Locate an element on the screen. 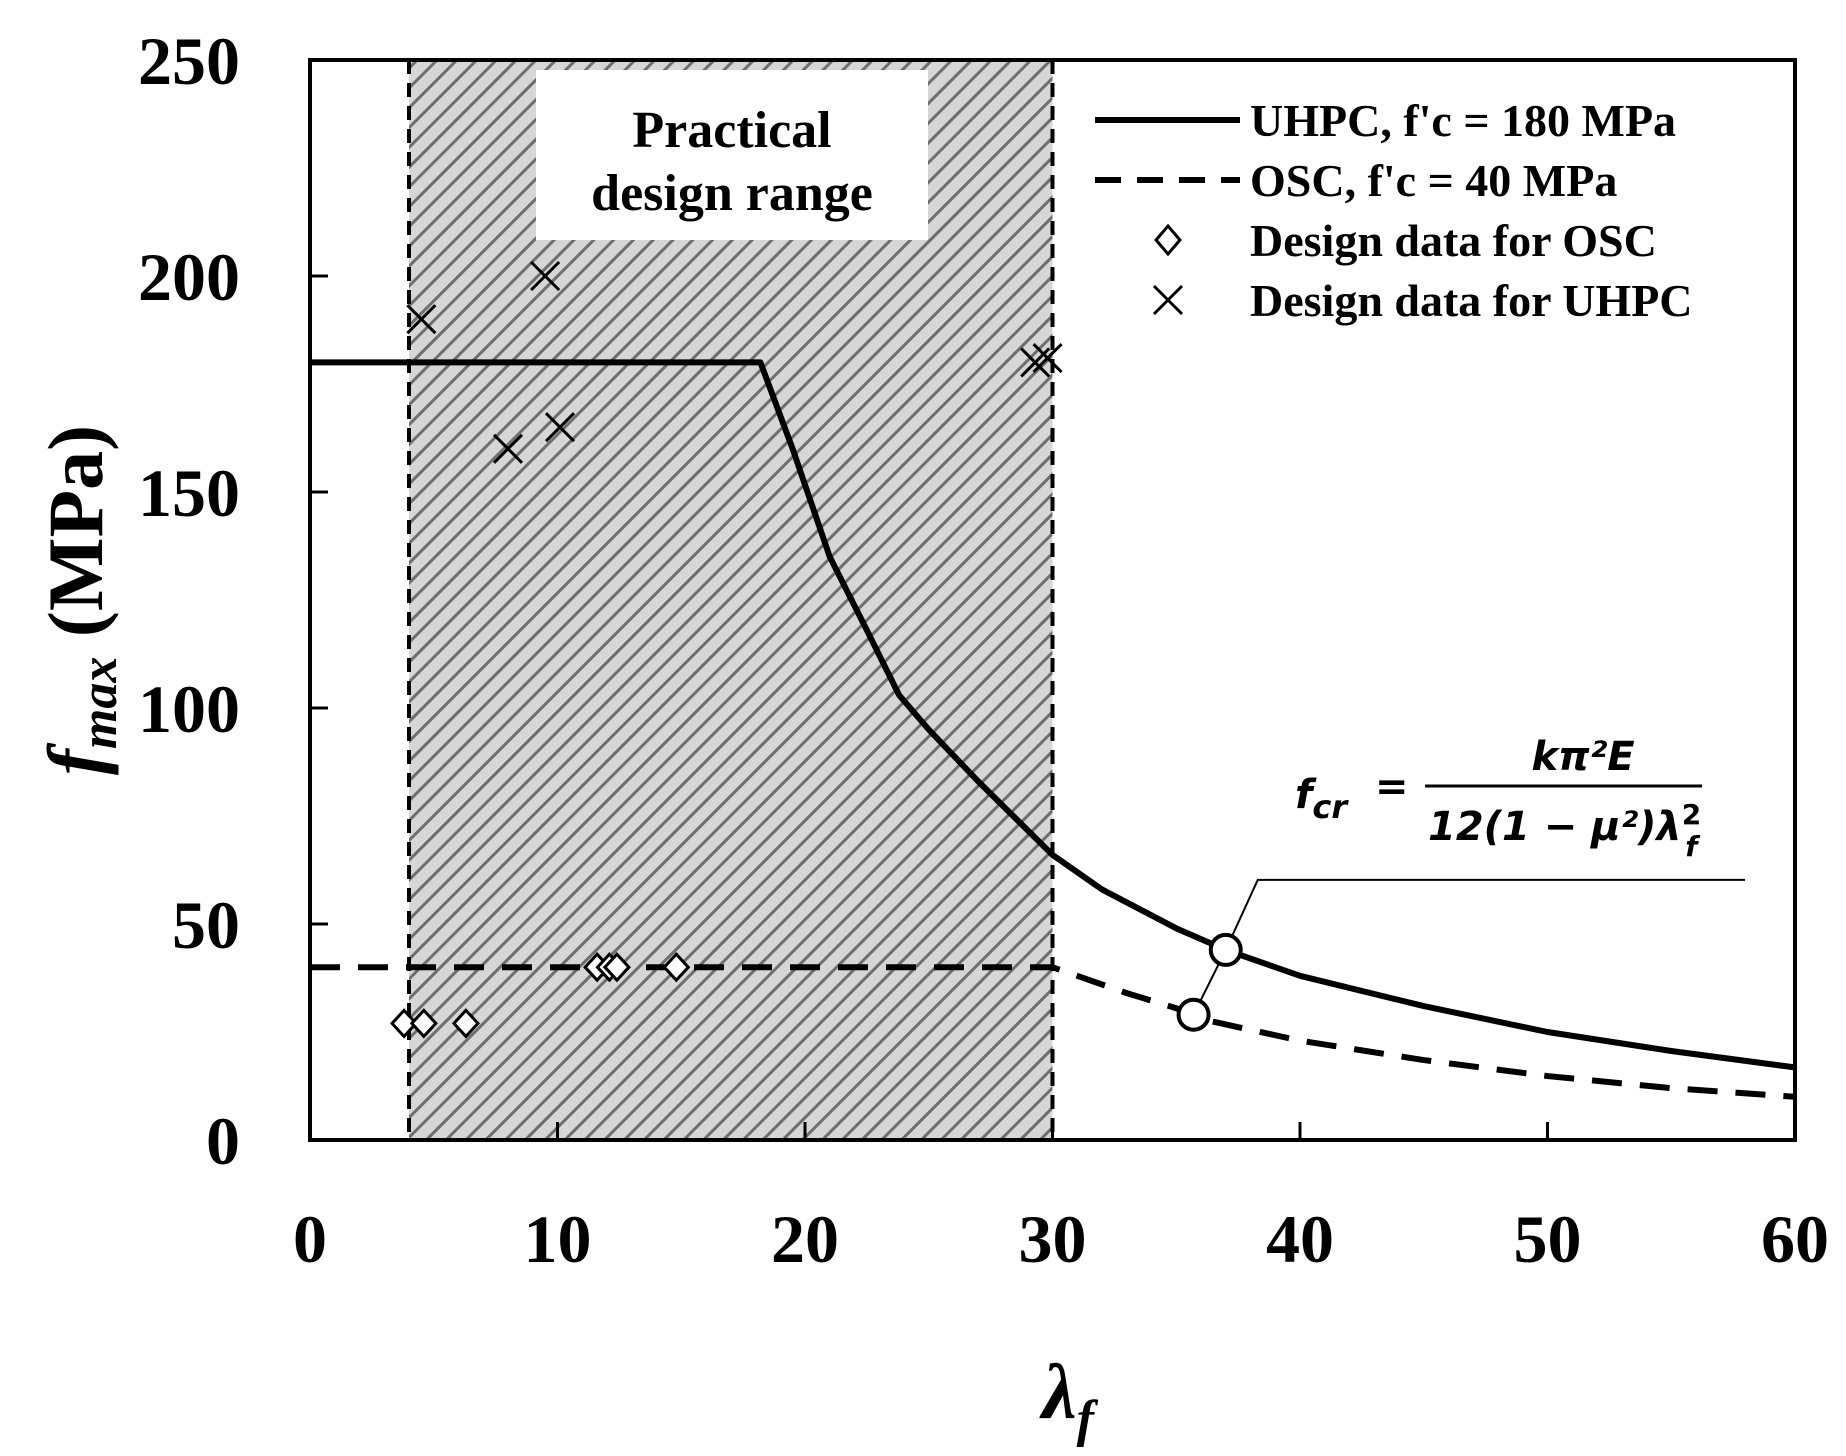 The image size is (1846, 1456). x-axis-label-subscript: f is located at coordinates (1088, 1419).